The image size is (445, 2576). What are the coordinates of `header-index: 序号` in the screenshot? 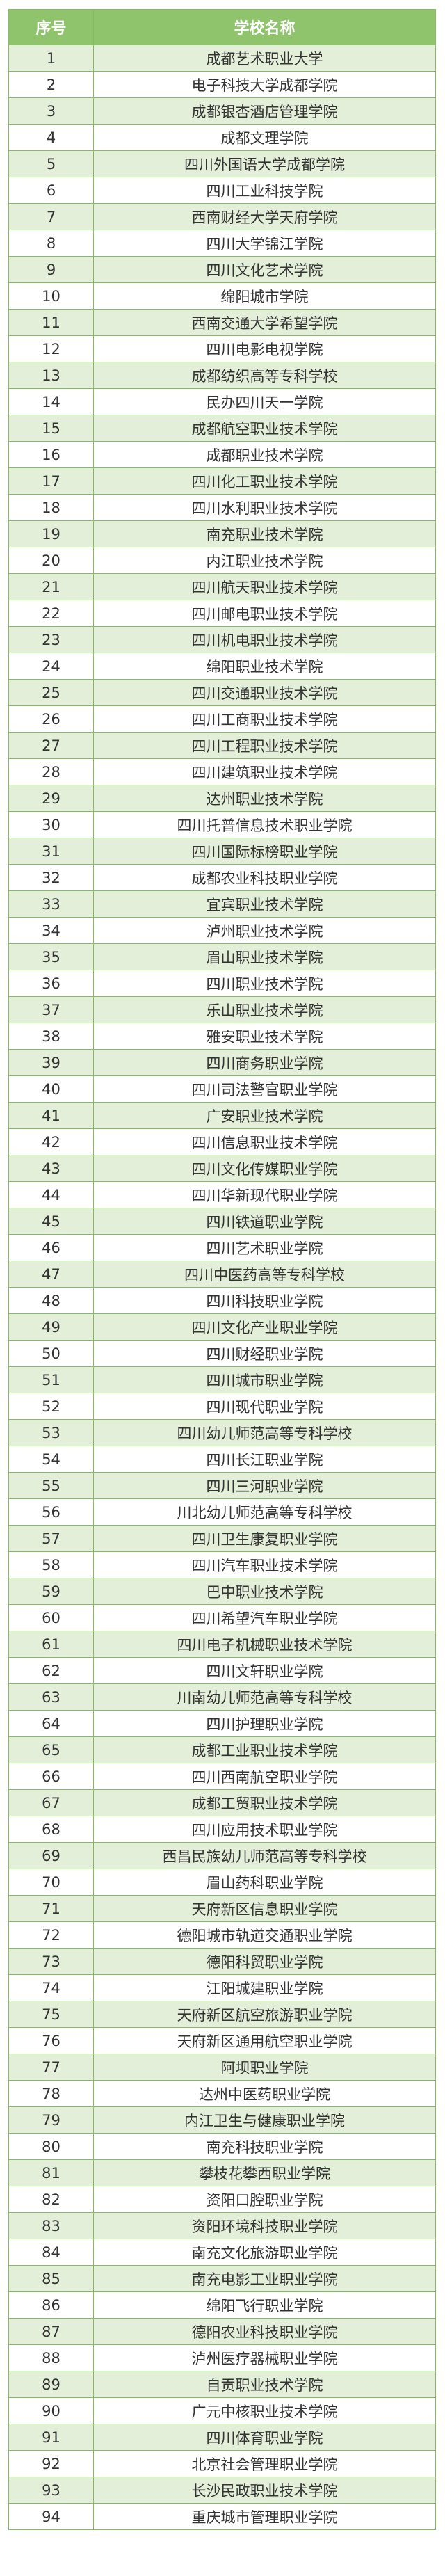 It's located at (51, 27).